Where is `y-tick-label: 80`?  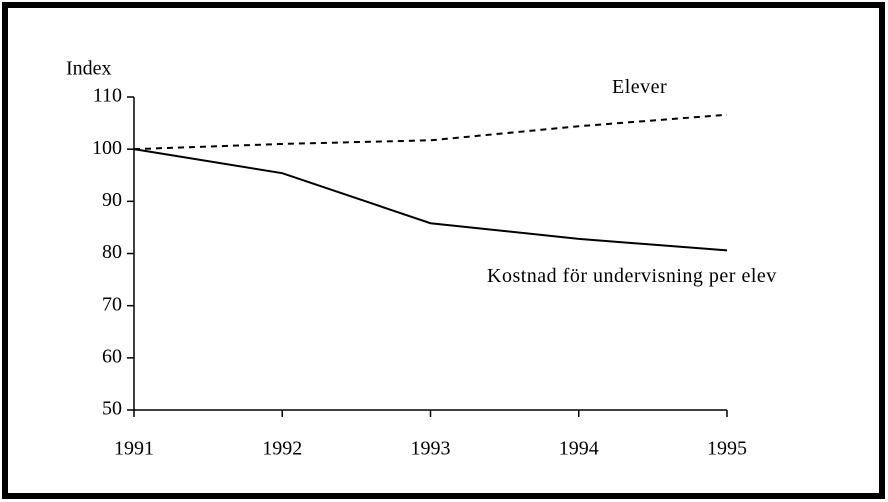
y-tick-label: 80 is located at coordinates (112, 252).